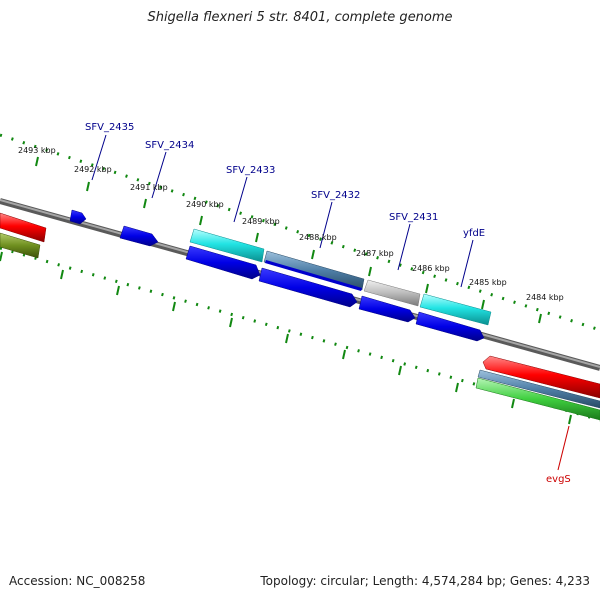 This screenshot has width=600, height=600. I want to click on gene-arrow-yfde, so click(455, 309).